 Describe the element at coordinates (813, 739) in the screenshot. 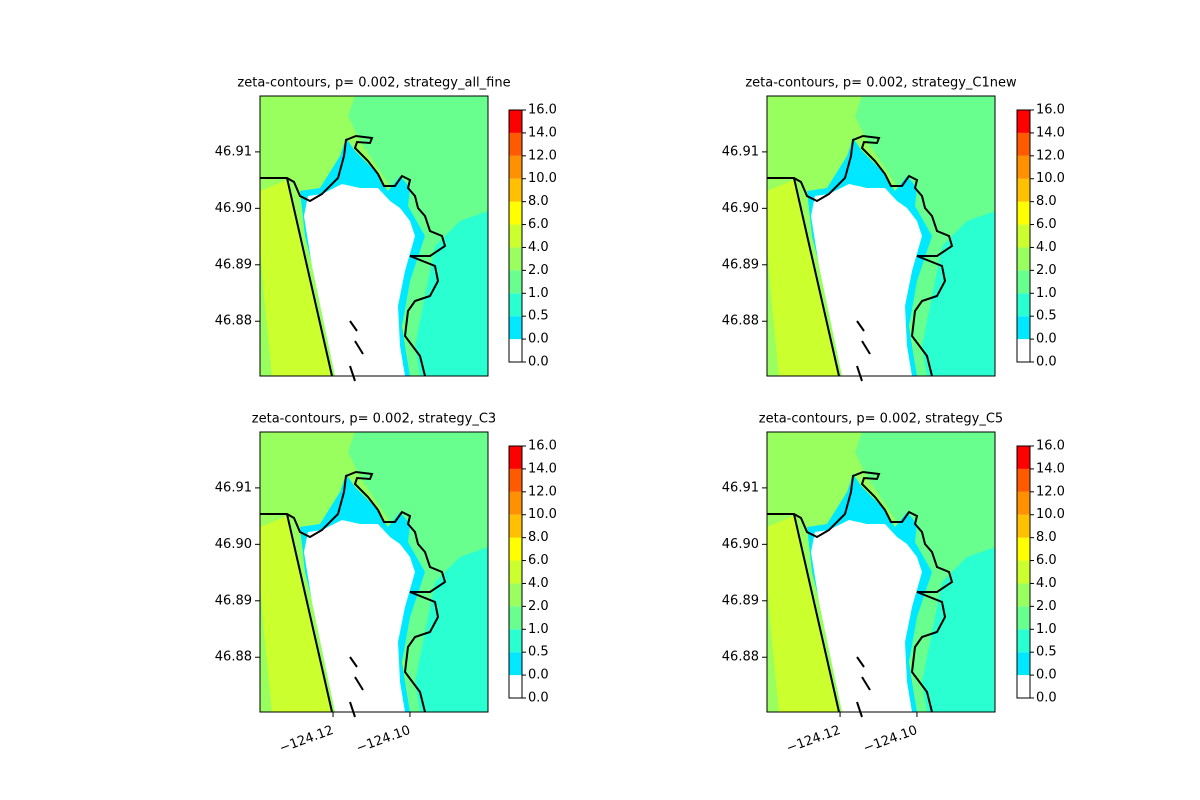

I see `x-tick-label: −124.12` at that location.